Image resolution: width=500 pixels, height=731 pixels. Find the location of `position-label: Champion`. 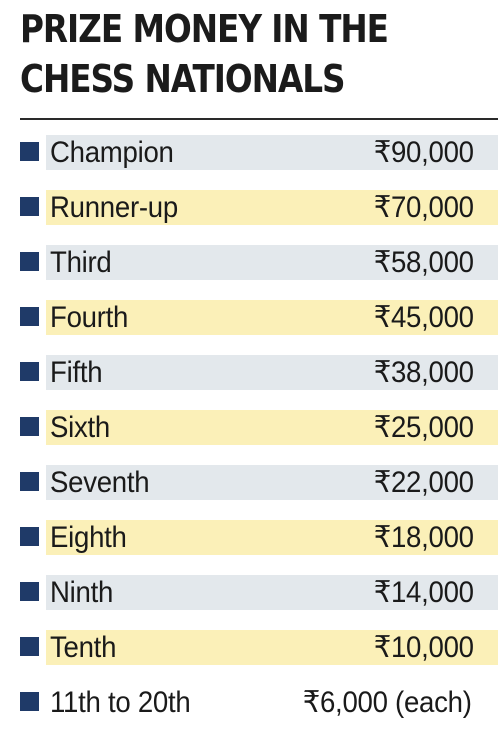

position-label: Champion is located at coordinates (112, 152).